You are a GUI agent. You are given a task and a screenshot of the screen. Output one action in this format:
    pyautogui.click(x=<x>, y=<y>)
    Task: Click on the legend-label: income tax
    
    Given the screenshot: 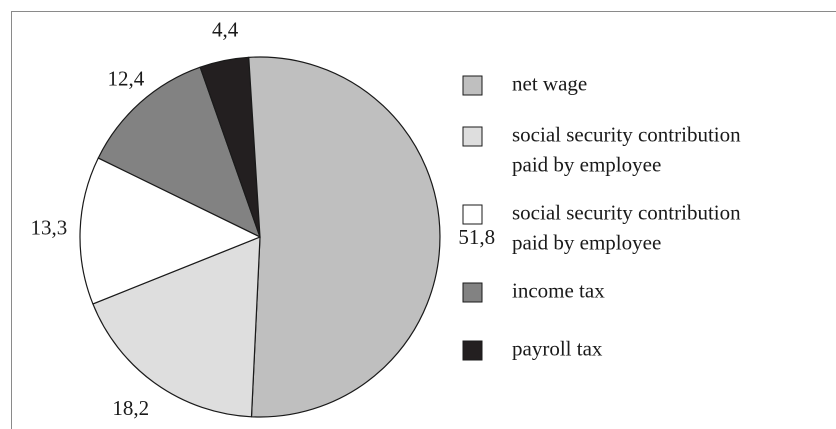 What is the action you would take?
    pyautogui.click(x=558, y=290)
    